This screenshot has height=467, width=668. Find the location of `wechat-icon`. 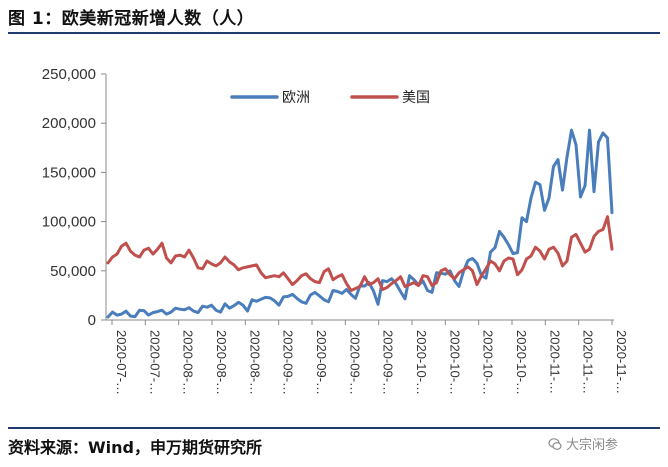

wechat-icon is located at coordinates (555, 443).